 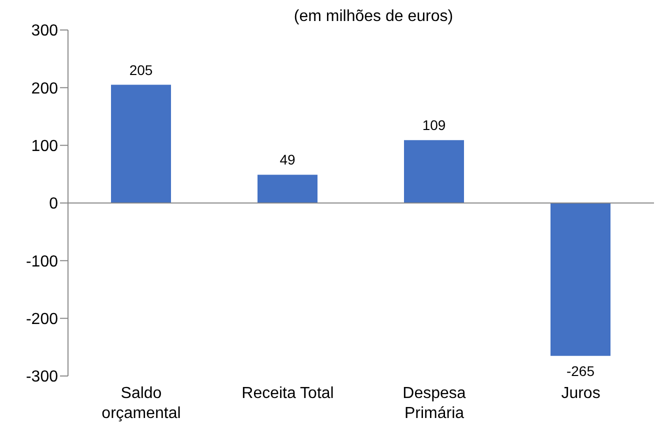 I want to click on x-tick-label: Despesa Primária, so click(x=434, y=403).